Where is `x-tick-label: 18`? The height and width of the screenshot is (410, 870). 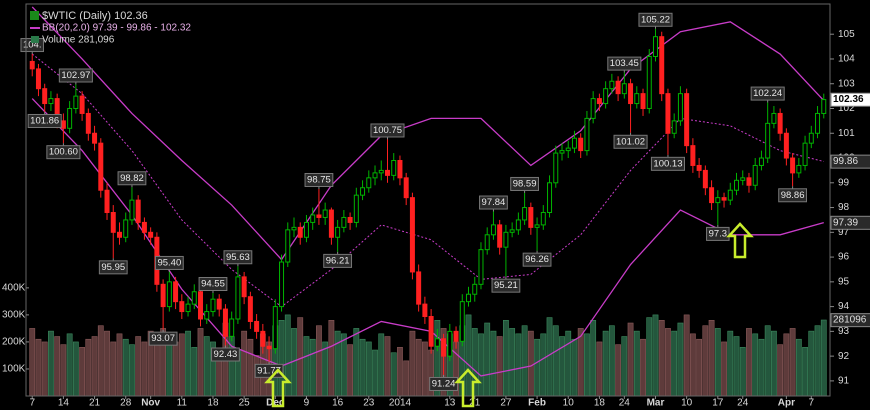
x-tick-label: 18 is located at coordinates (600, 403).